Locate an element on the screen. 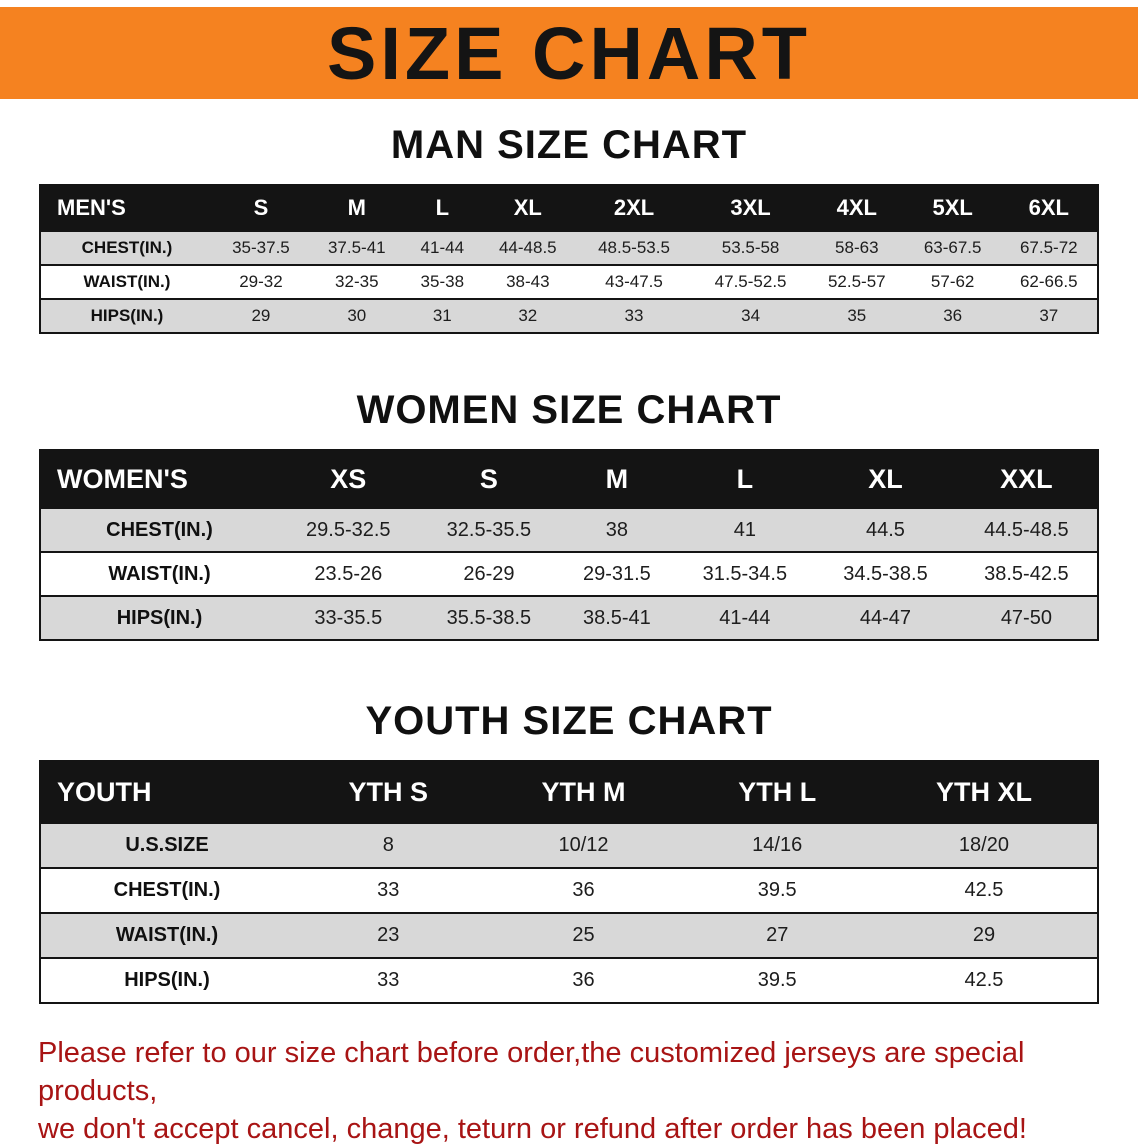  measurement-row: HIPS(IN.) 29 30 31 32 33 34 35 36 37 is located at coordinates (569, 316).